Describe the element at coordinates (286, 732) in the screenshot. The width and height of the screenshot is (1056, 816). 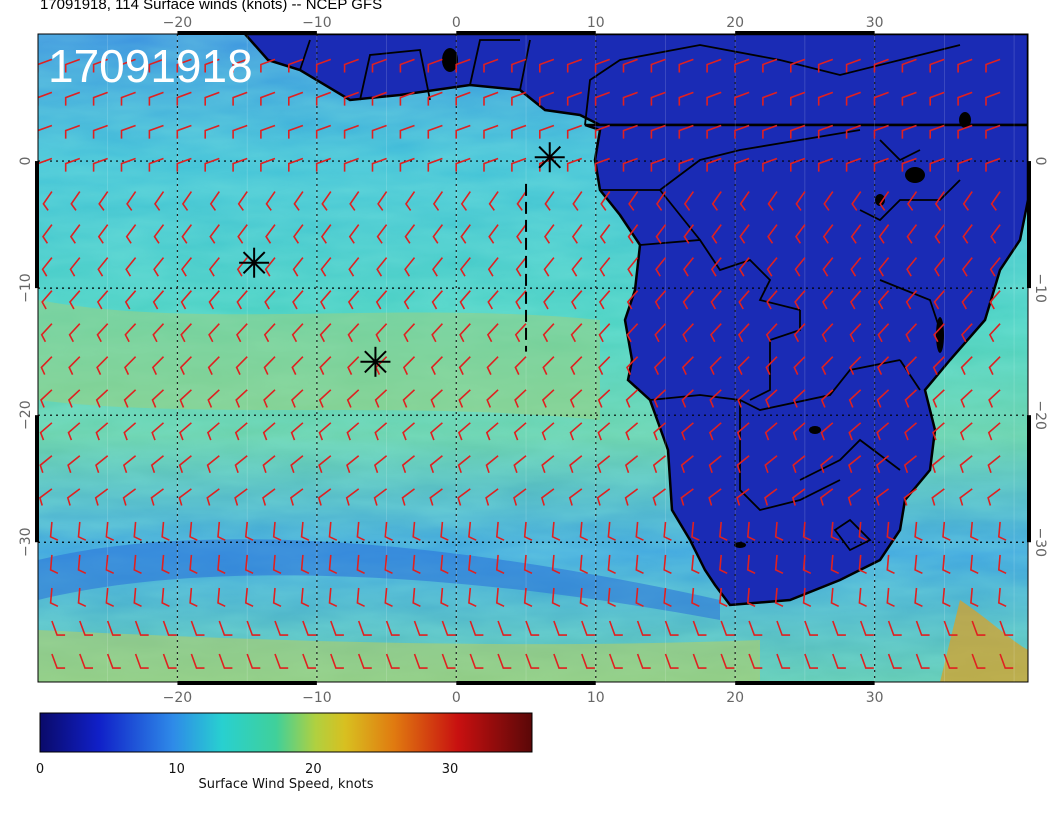
I see `colorbar` at that location.